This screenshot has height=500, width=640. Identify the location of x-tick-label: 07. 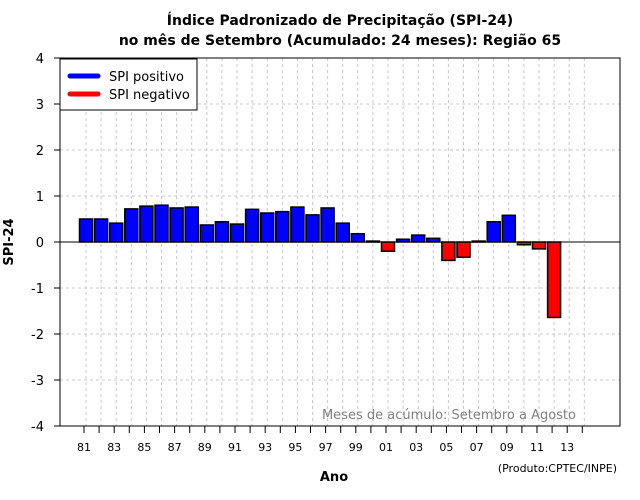
(477, 447).